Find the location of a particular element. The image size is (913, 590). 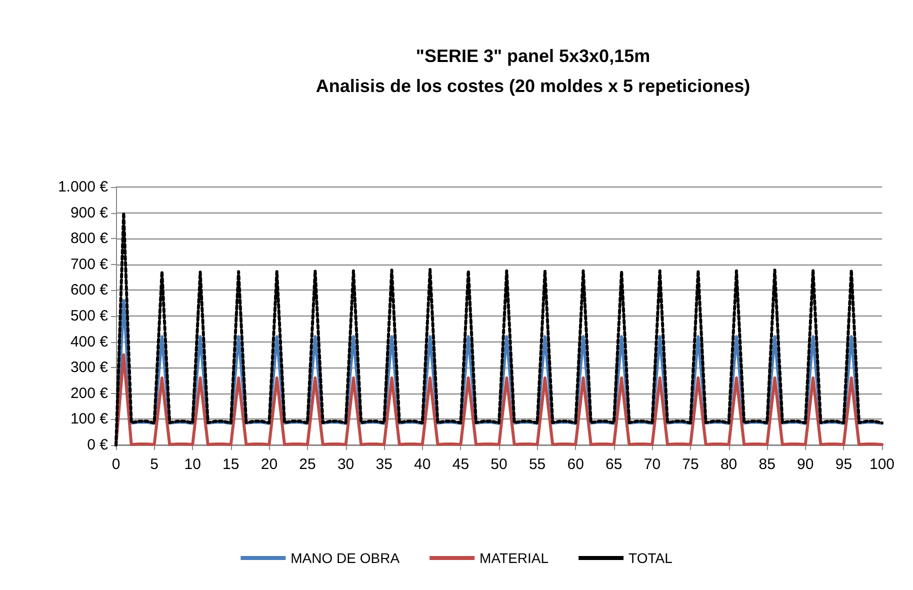

x-tick-label: 90 is located at coordinates (805, 464).